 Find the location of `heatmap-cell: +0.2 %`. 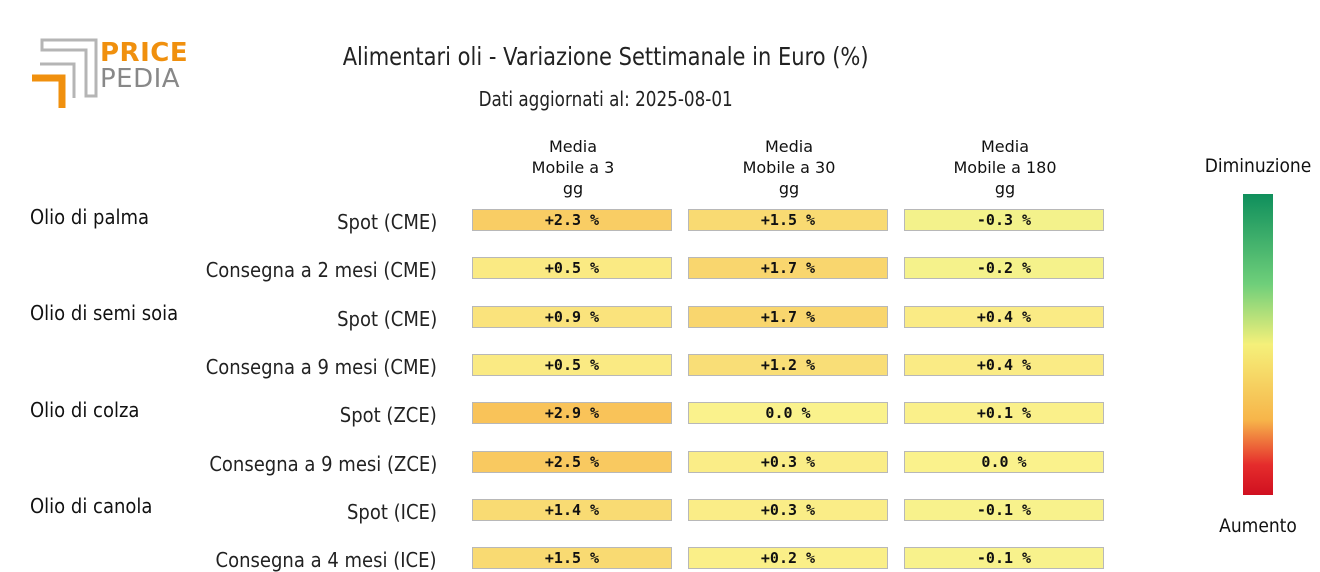

heatmap-cell: +0.2 % is located at coordinates (788, 558).